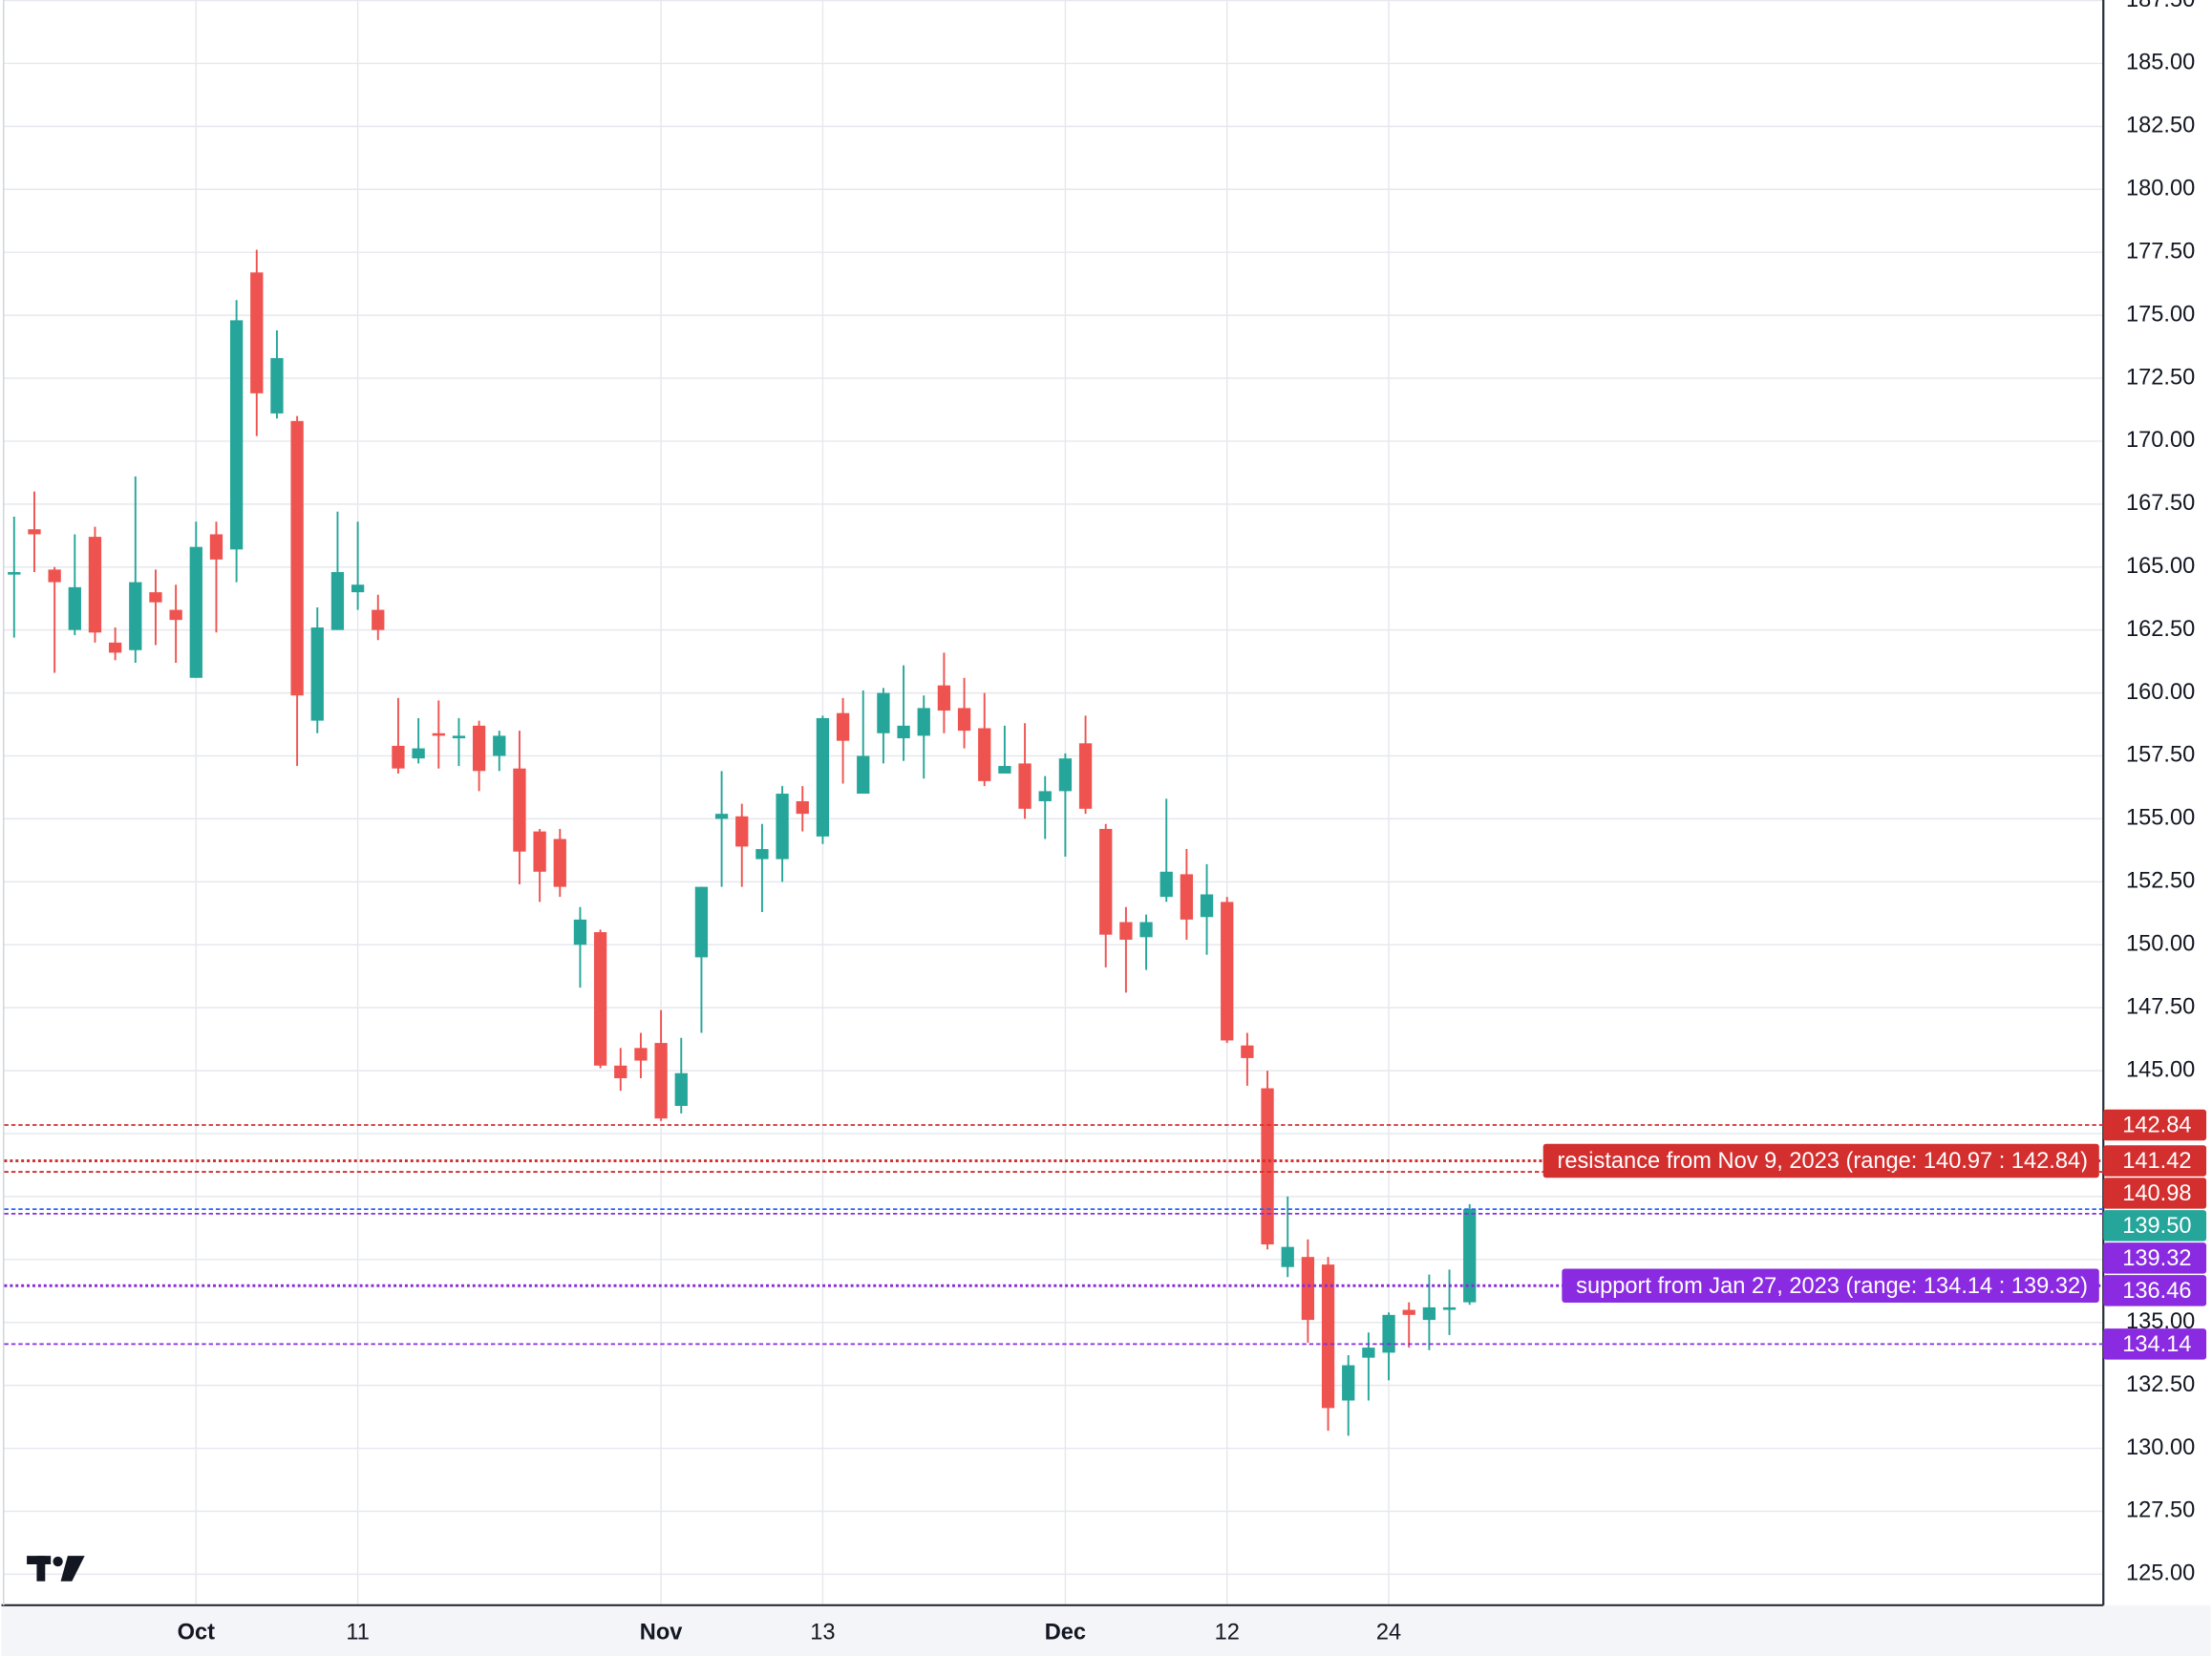 The height and width of the screenshot is (1656, 2212). What do you see at coordinates (661, 1633) in the screenshot?
I see `x-tick-label: Nov` at bounding box center [661, 1633].